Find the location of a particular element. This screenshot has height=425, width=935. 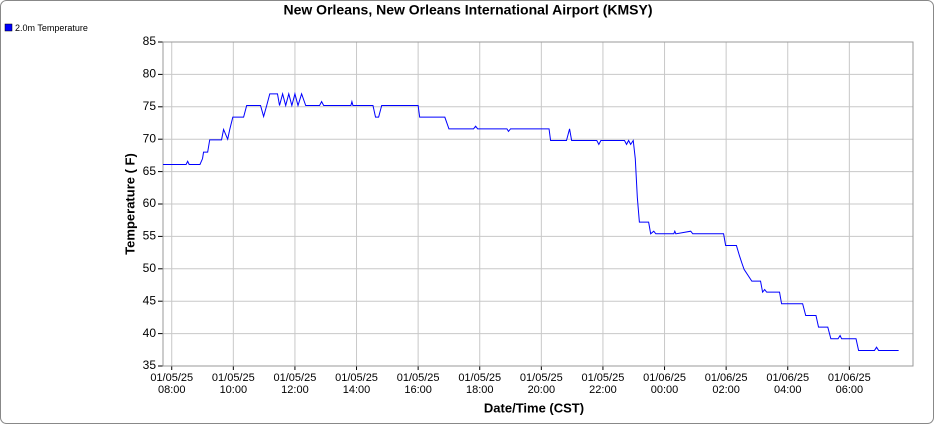

legend-label: 2.0m Temperature is located at coordinates (51, 28).